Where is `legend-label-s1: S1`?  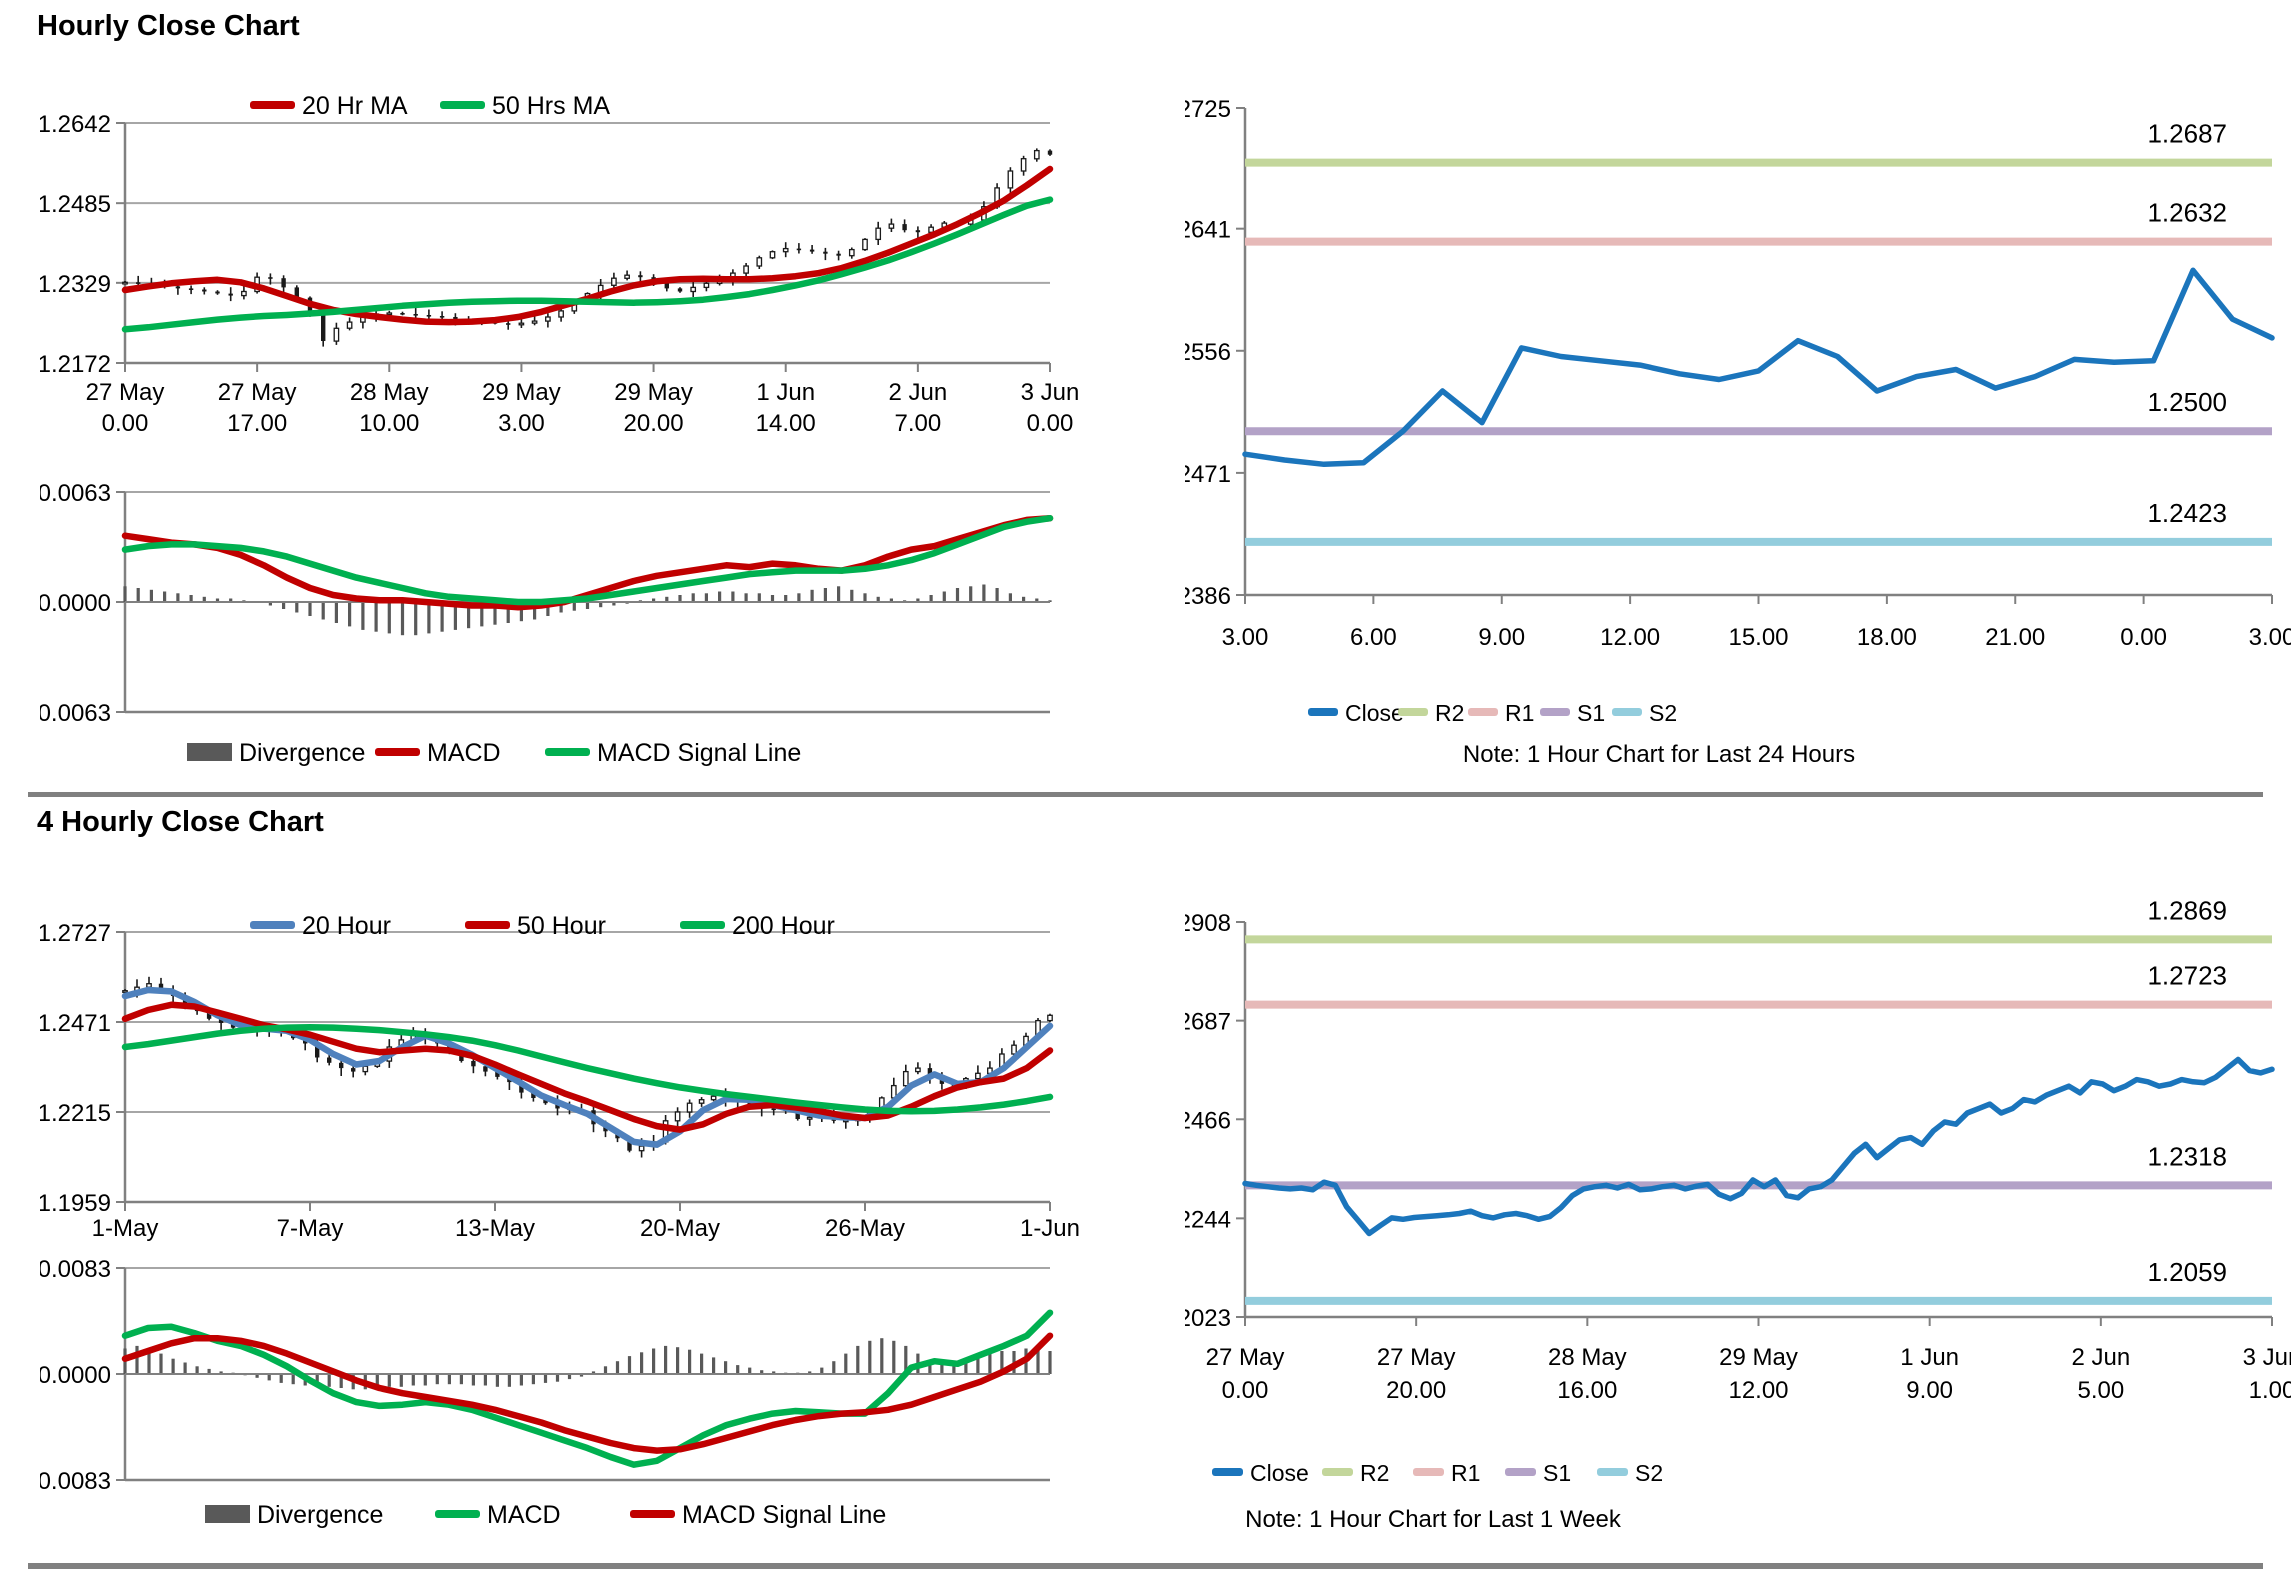 legend-label-s1: S1 is located at coordinates (1557, 1473).